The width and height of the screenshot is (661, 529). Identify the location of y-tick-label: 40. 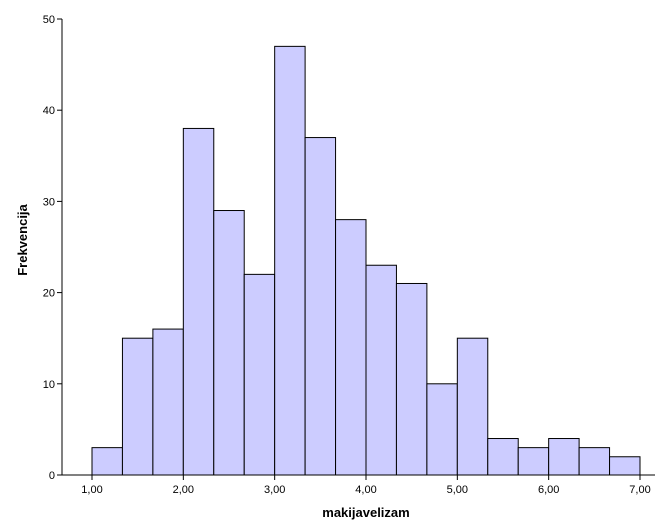
(49, 111).